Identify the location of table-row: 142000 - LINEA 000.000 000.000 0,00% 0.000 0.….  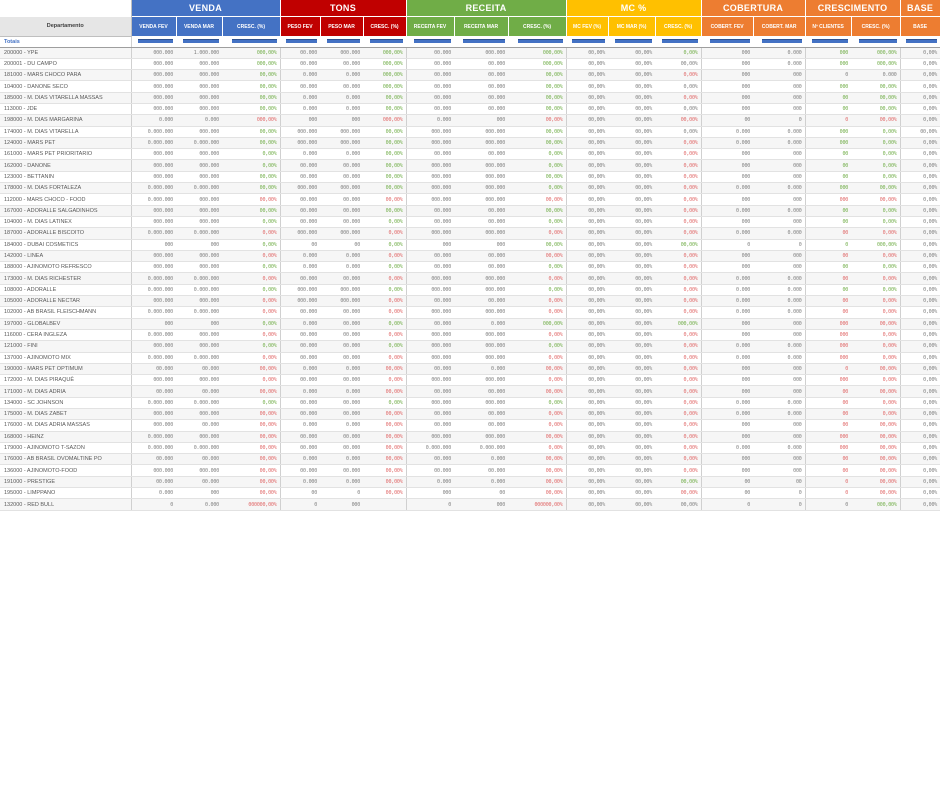
(470, 256).